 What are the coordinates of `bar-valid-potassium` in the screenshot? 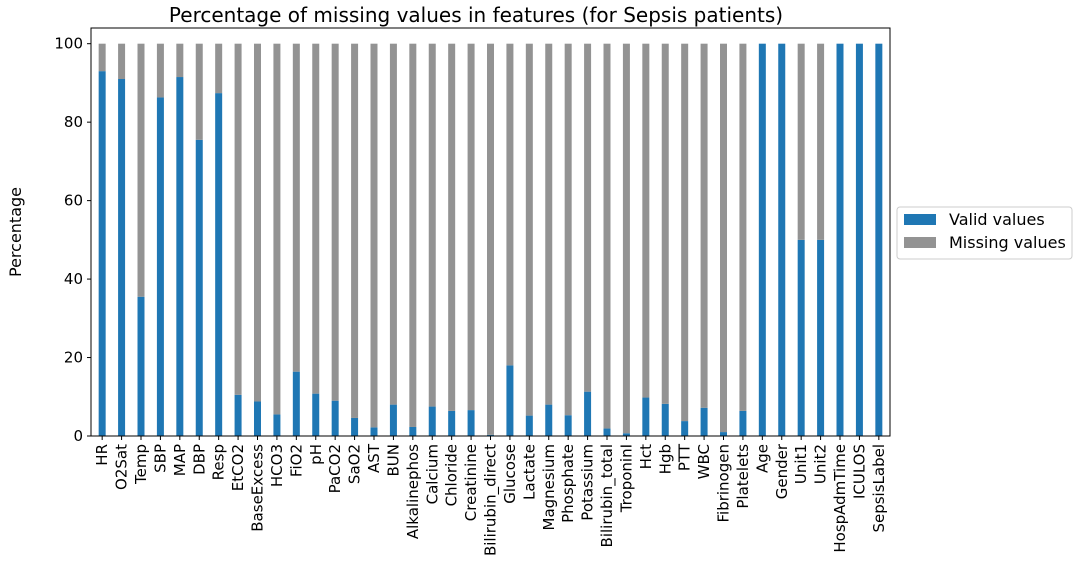 It's located at (588, 413).